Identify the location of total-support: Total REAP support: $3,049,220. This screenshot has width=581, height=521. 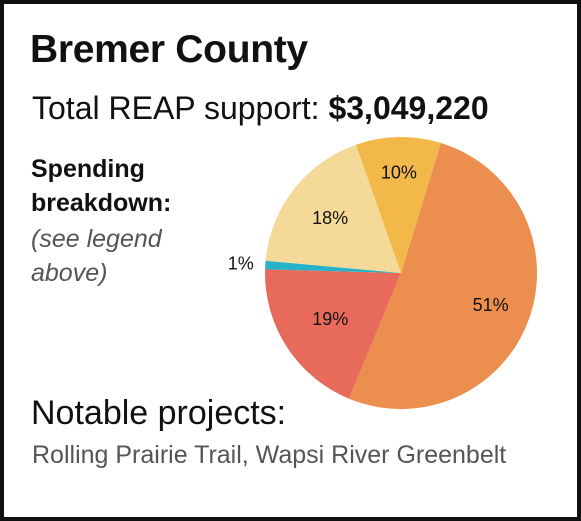
(260, 108).